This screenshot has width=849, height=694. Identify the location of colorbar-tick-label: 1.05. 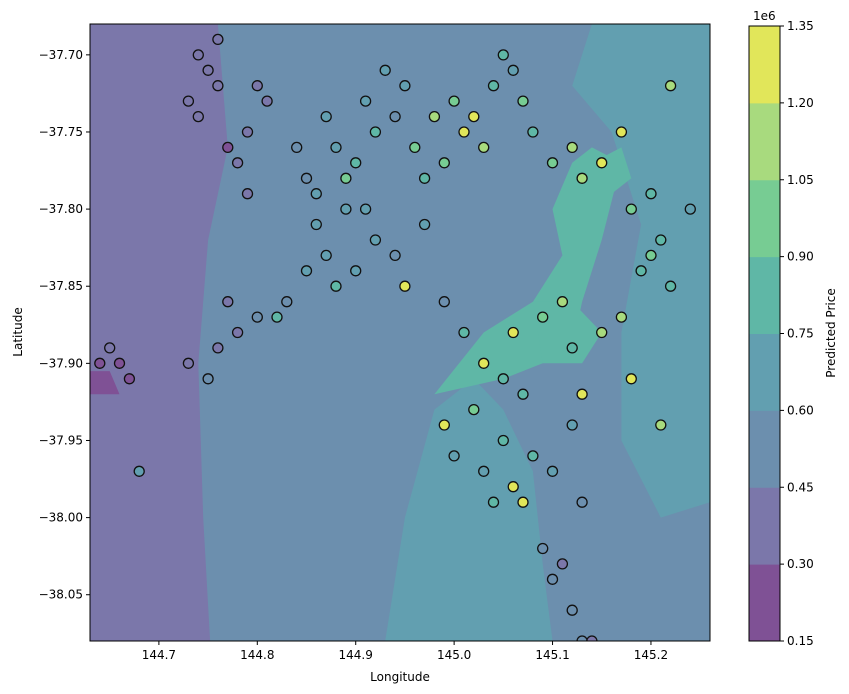
(800, 180).